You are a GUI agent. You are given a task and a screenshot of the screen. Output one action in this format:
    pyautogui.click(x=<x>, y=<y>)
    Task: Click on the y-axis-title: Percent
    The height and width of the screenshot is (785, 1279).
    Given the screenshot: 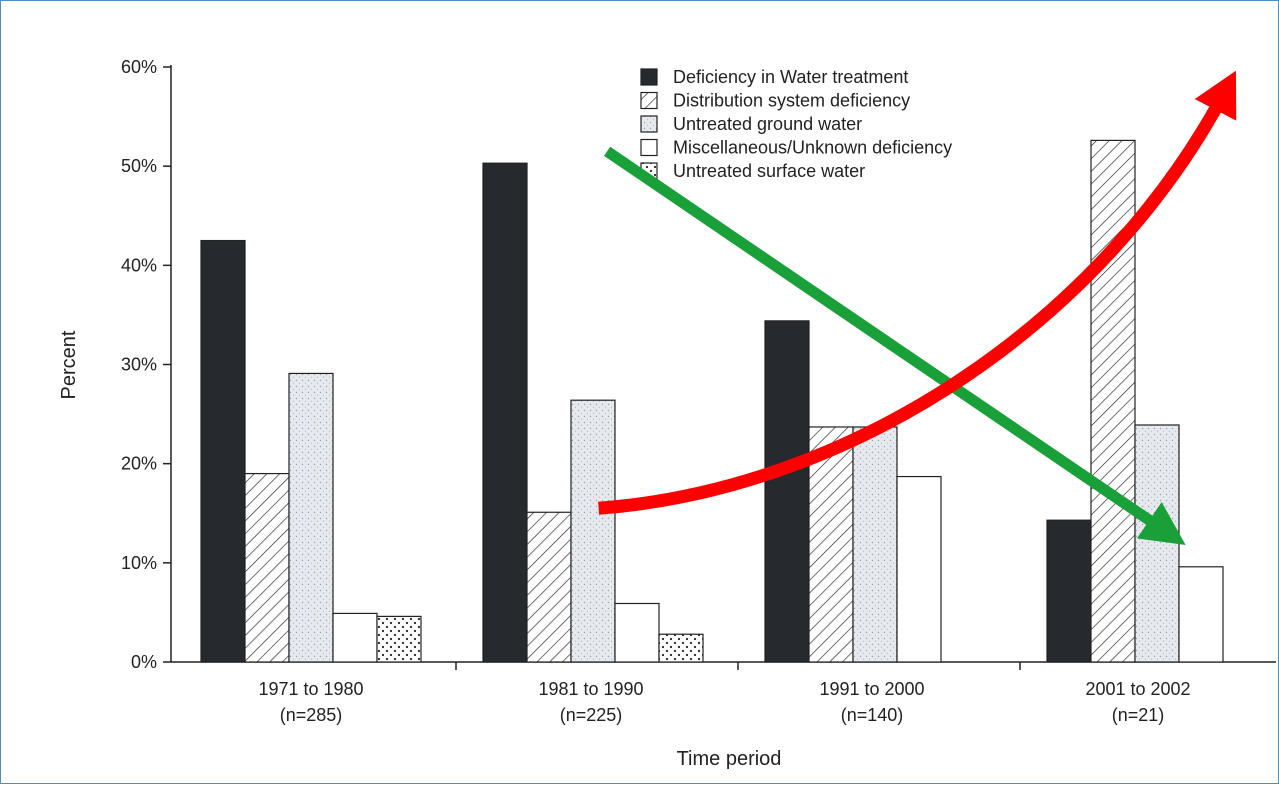 What is the action you would take?
    pyautogui.click(x=69, y=364)
    